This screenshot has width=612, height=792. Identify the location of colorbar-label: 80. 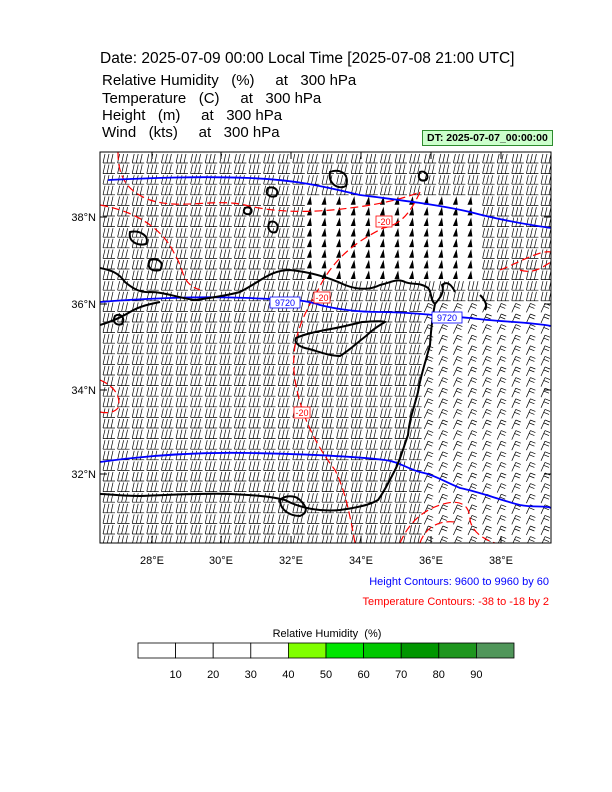
(439, 675).